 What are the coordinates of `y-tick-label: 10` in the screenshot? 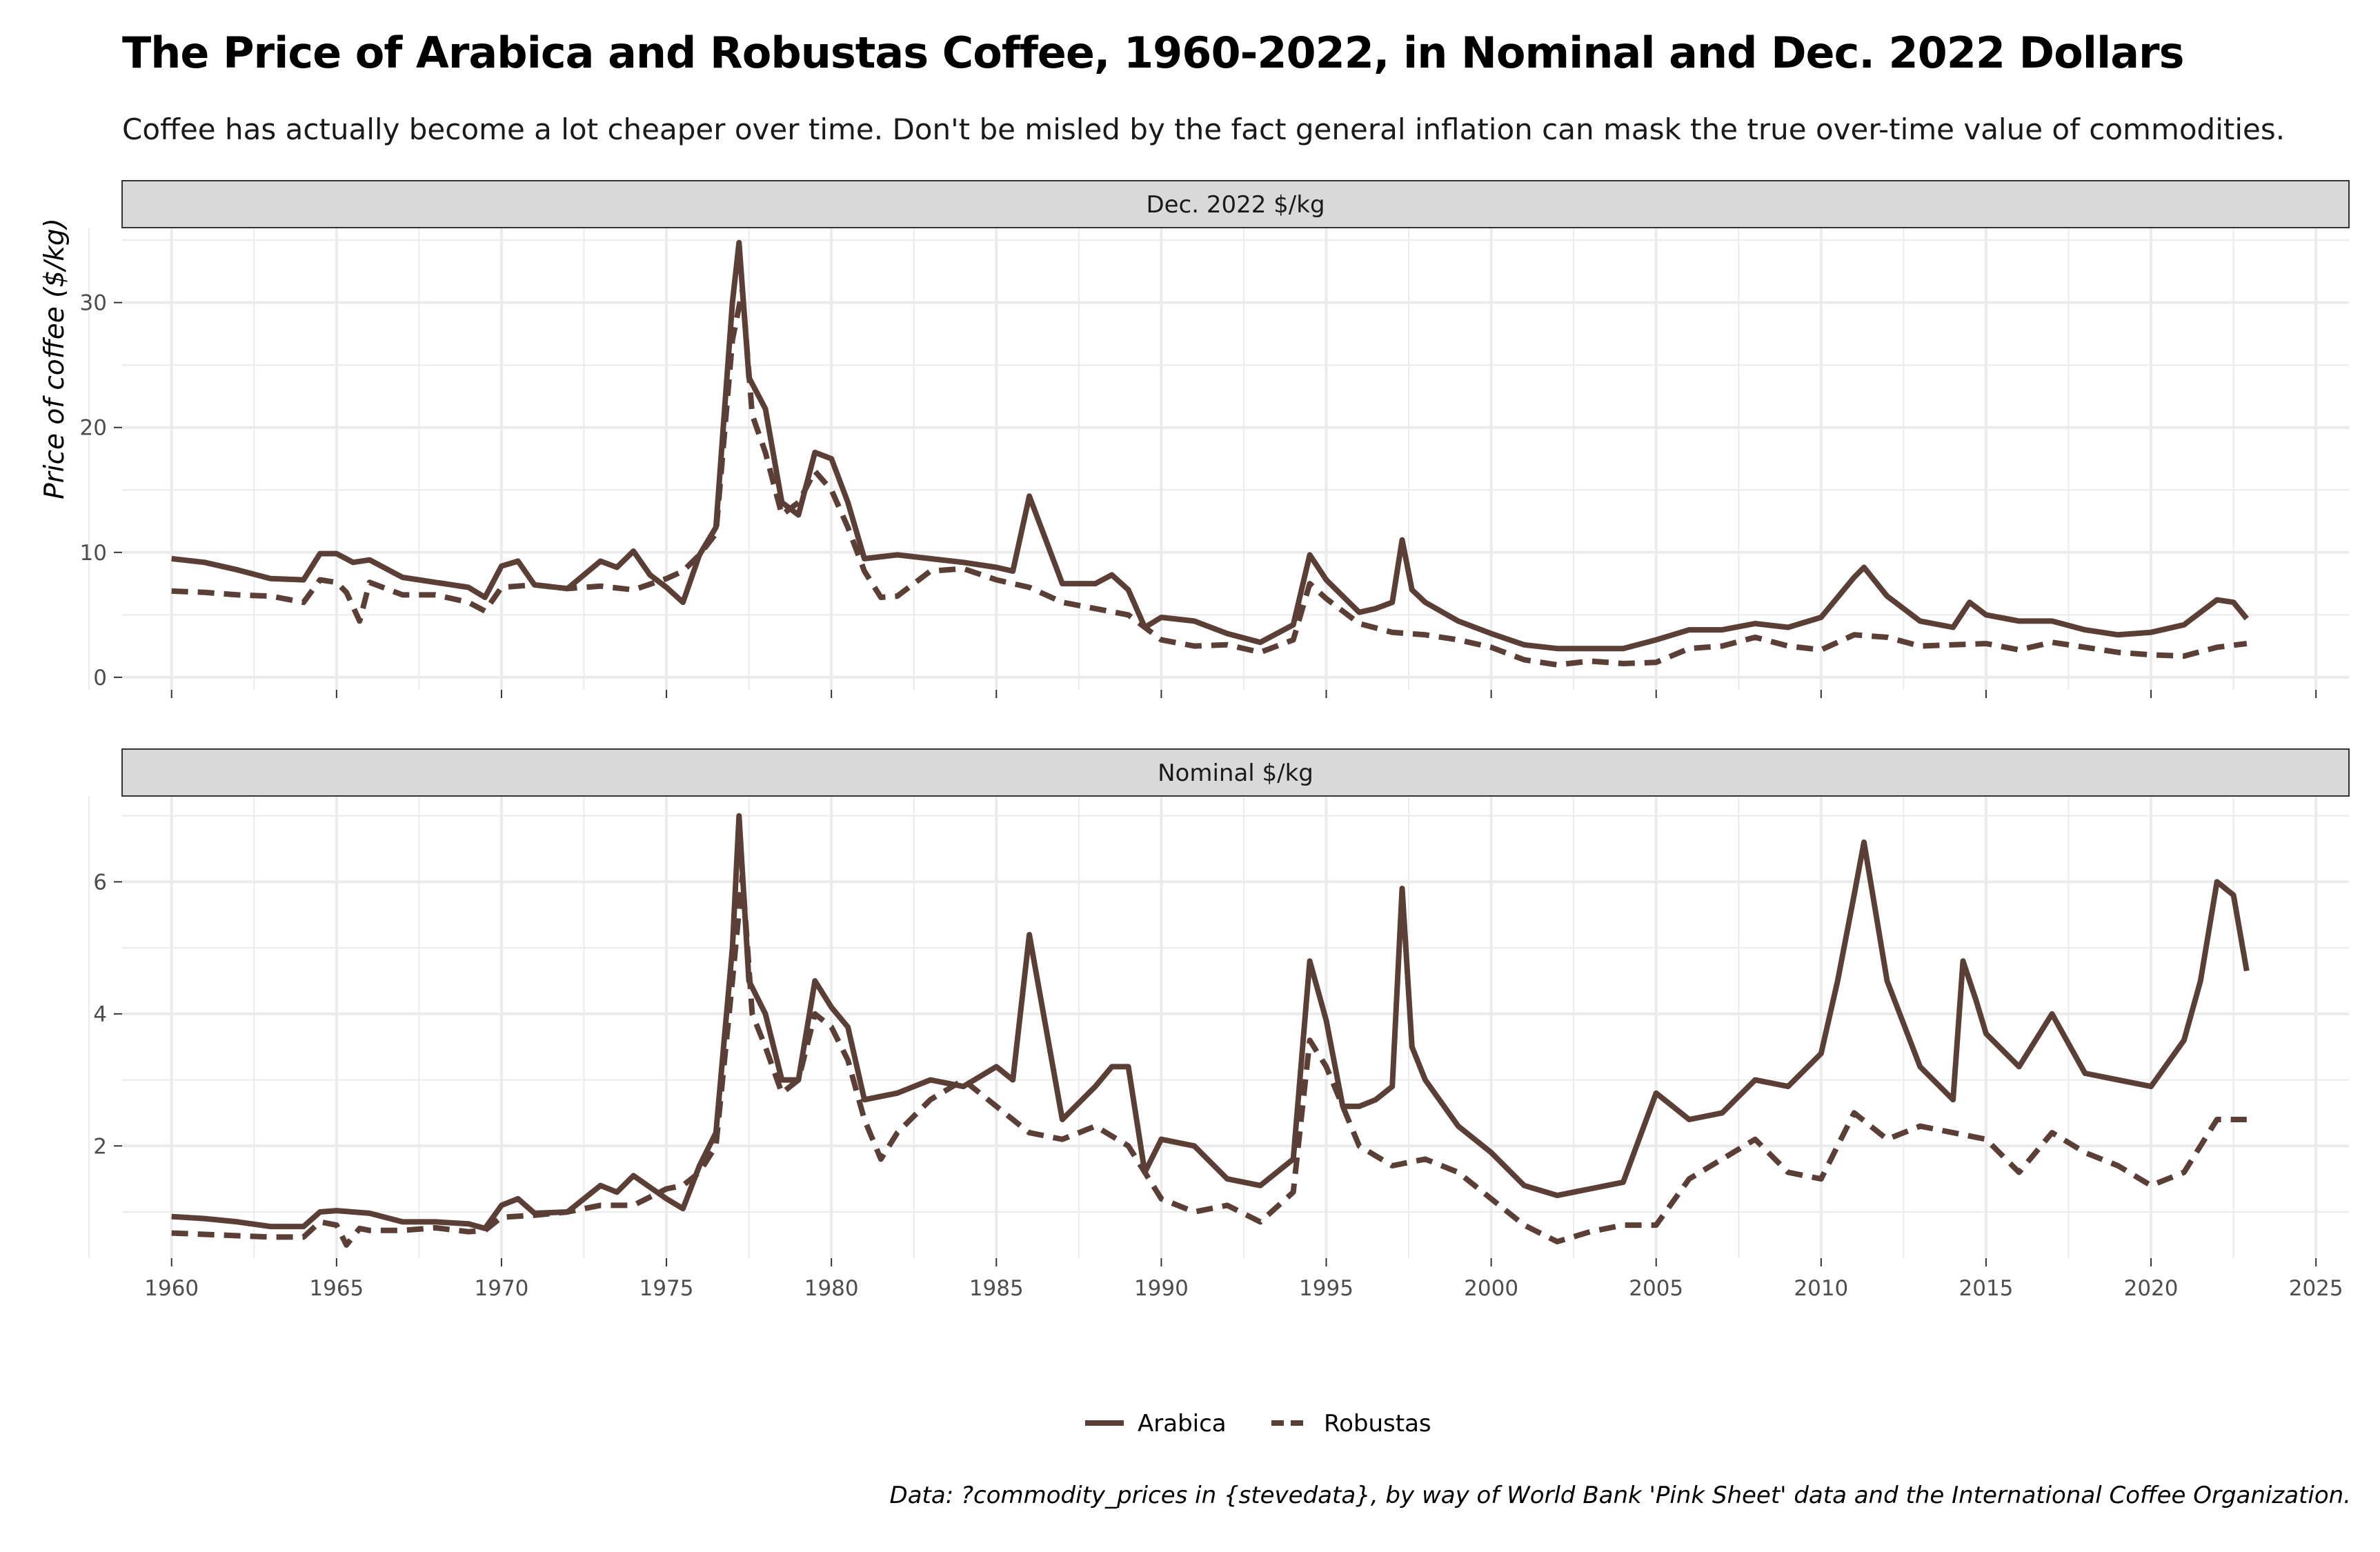 It's located at (93, 553).